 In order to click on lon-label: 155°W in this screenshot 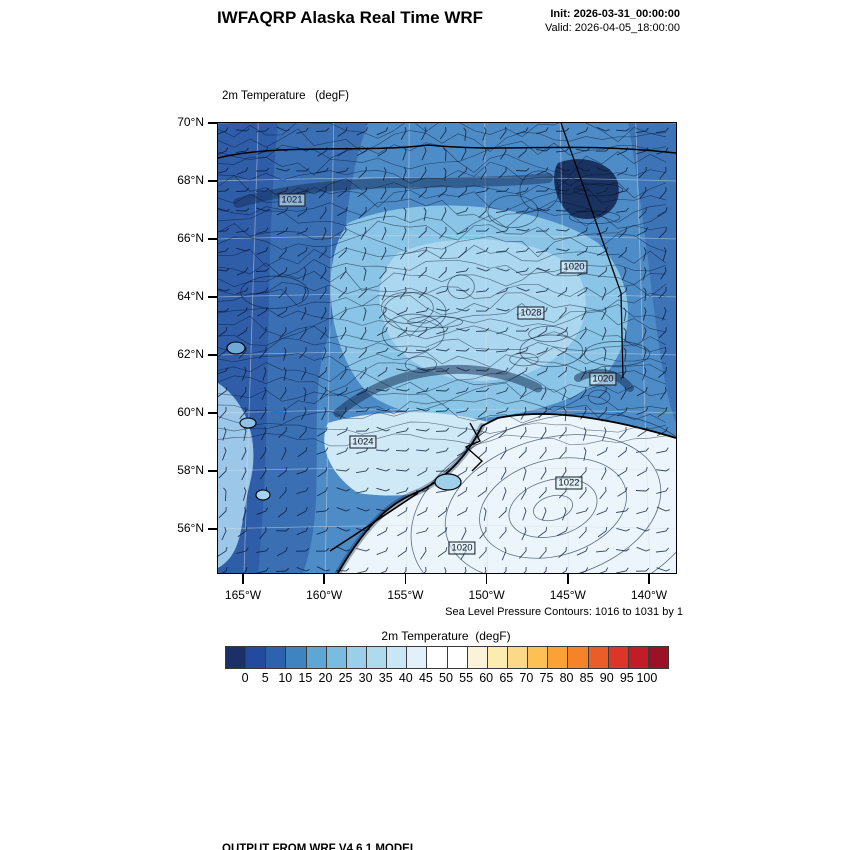, I will do `click(405, 595)`.